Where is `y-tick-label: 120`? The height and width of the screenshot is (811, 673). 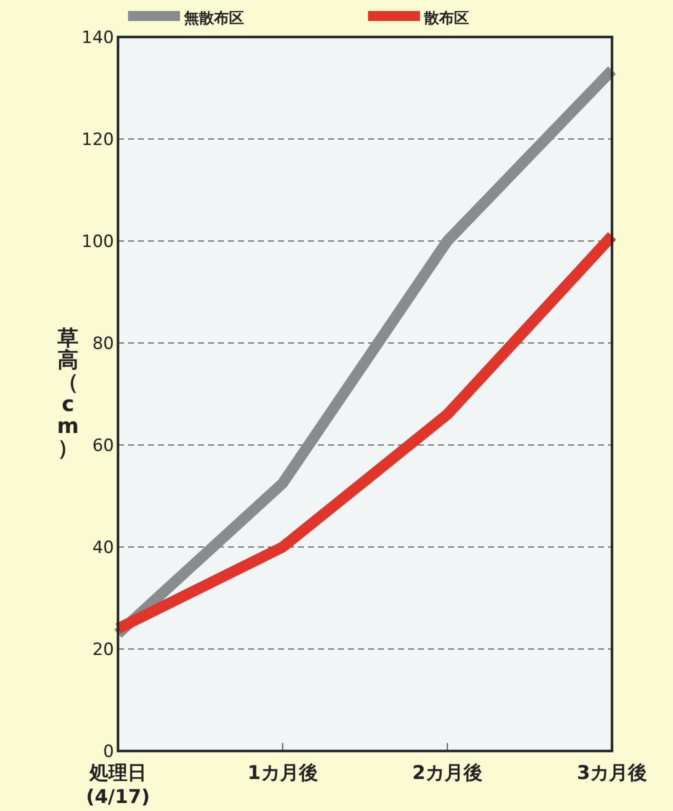 y-tick-label: 120 is located at coordinates (98, 140).